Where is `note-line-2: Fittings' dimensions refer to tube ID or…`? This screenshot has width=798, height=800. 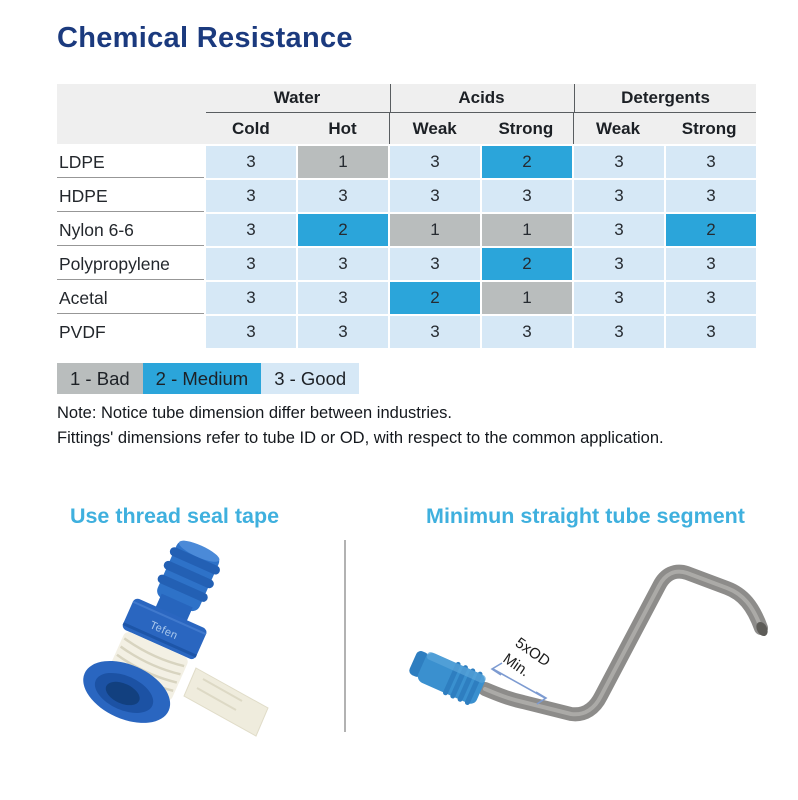 note-line-2: Fittings' dimensions refer to tube ID or… is located at coordinates (360, 438).